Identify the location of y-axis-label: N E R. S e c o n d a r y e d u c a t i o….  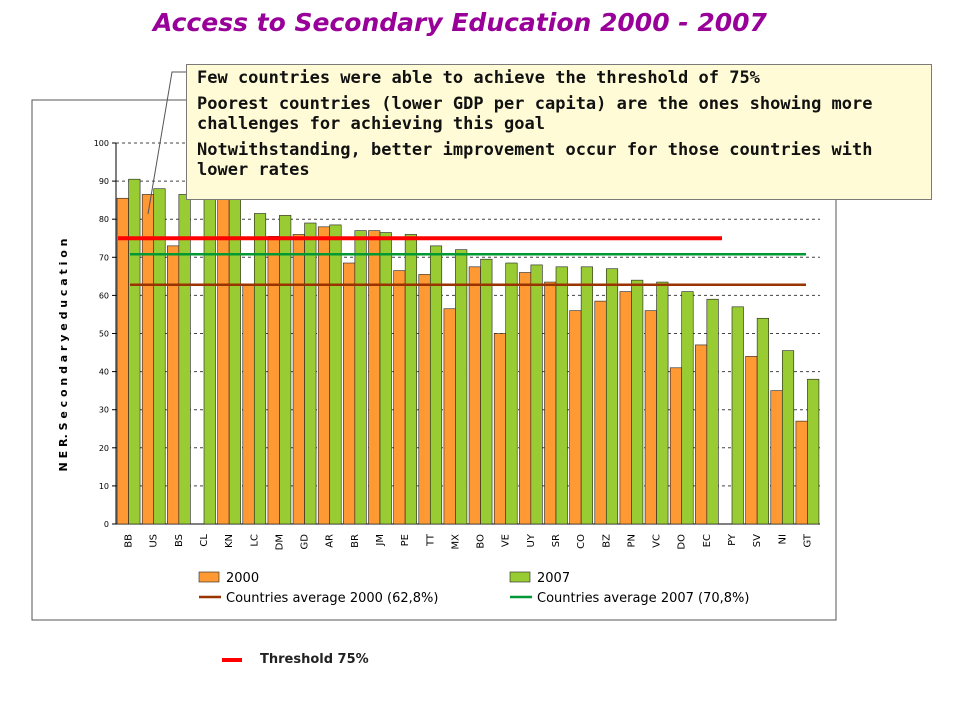
(63, 355).